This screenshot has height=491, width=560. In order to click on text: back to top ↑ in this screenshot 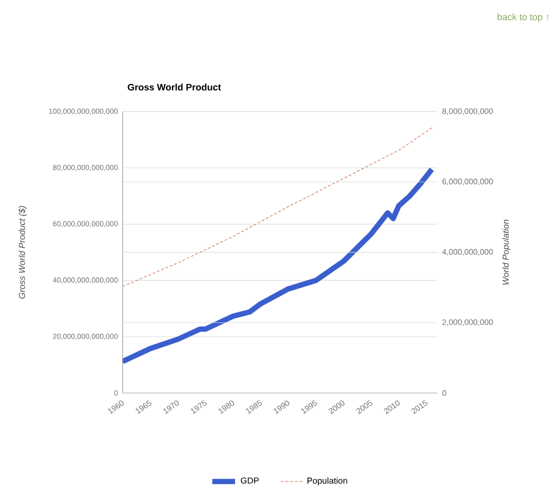, I will do `click(523, 17)`.